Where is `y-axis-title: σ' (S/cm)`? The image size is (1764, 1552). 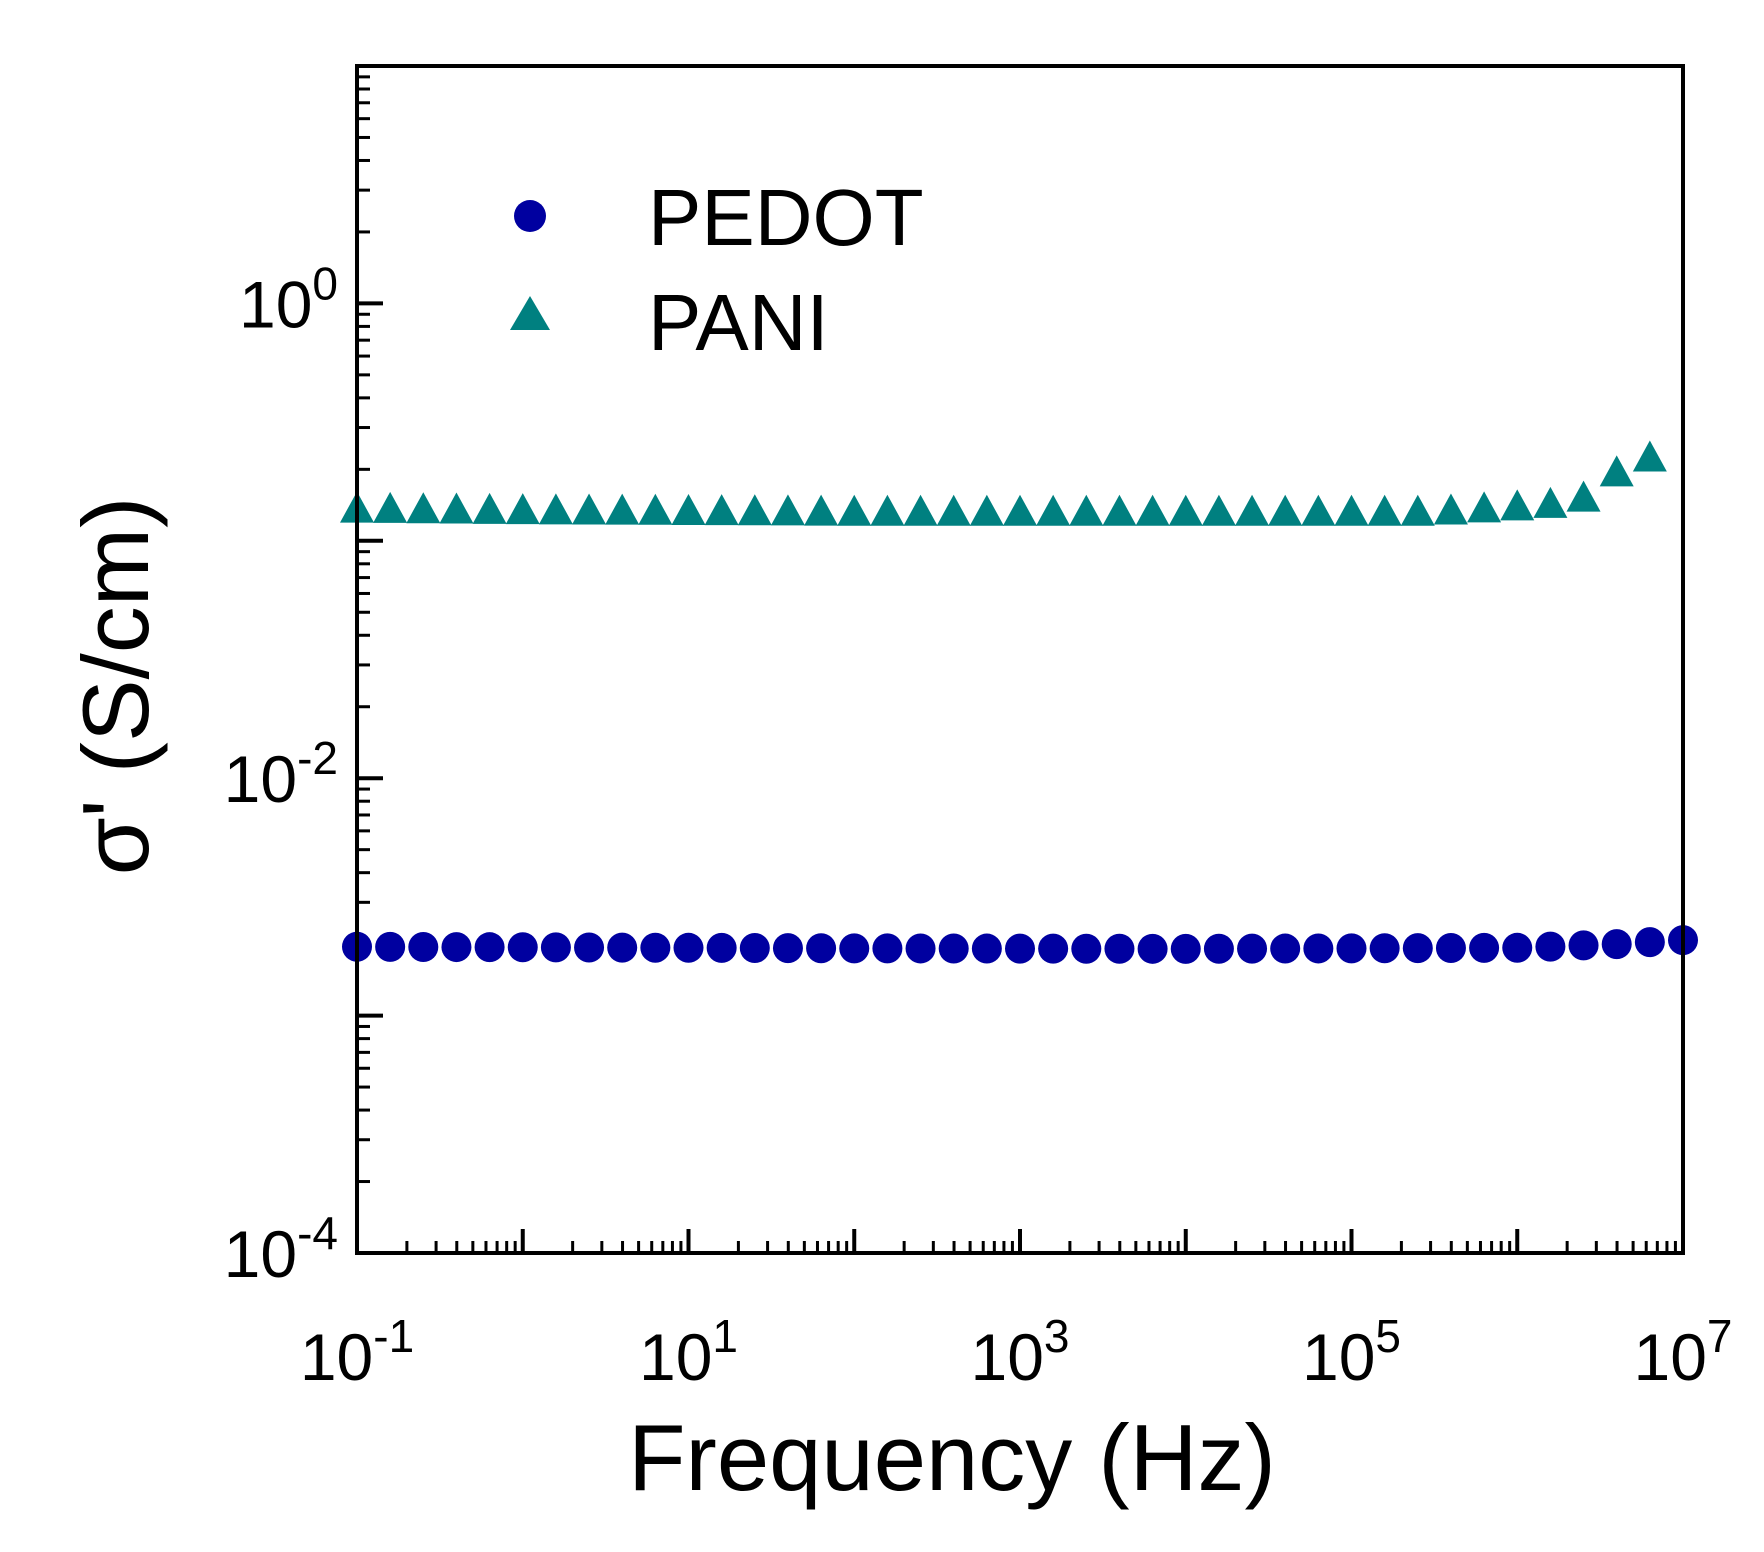 y-axis-title: σ' (S/cm) is located at coordinates (115, 686).